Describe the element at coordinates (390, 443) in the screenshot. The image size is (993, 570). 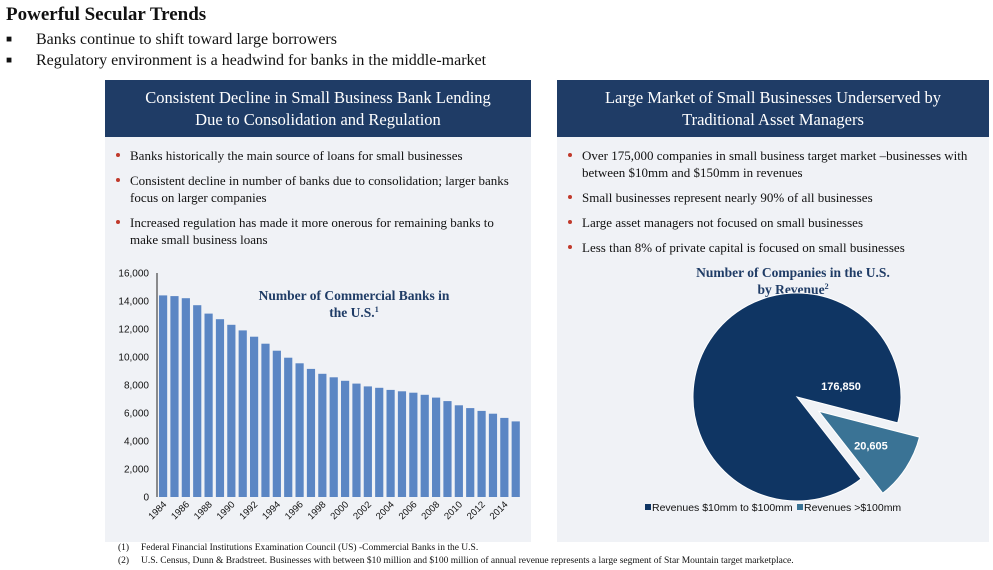
I see `bar-2004` at that location.